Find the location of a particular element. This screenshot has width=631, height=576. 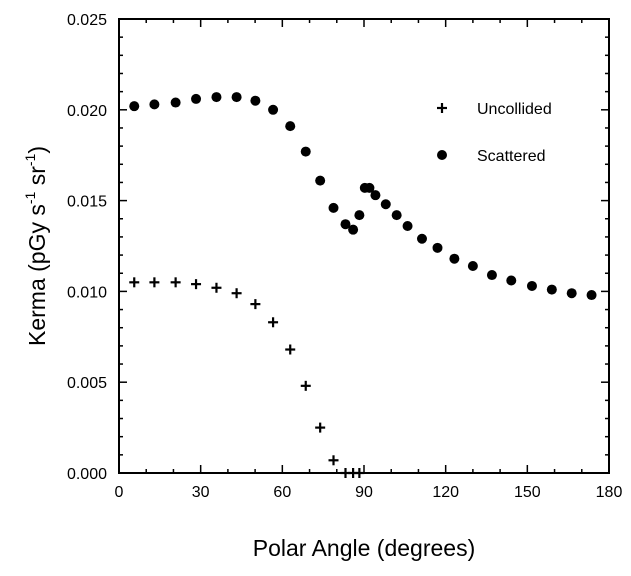

y-axis-title: Kerma (pGy s-1 sr-1) is located at coordinates (36, 246).